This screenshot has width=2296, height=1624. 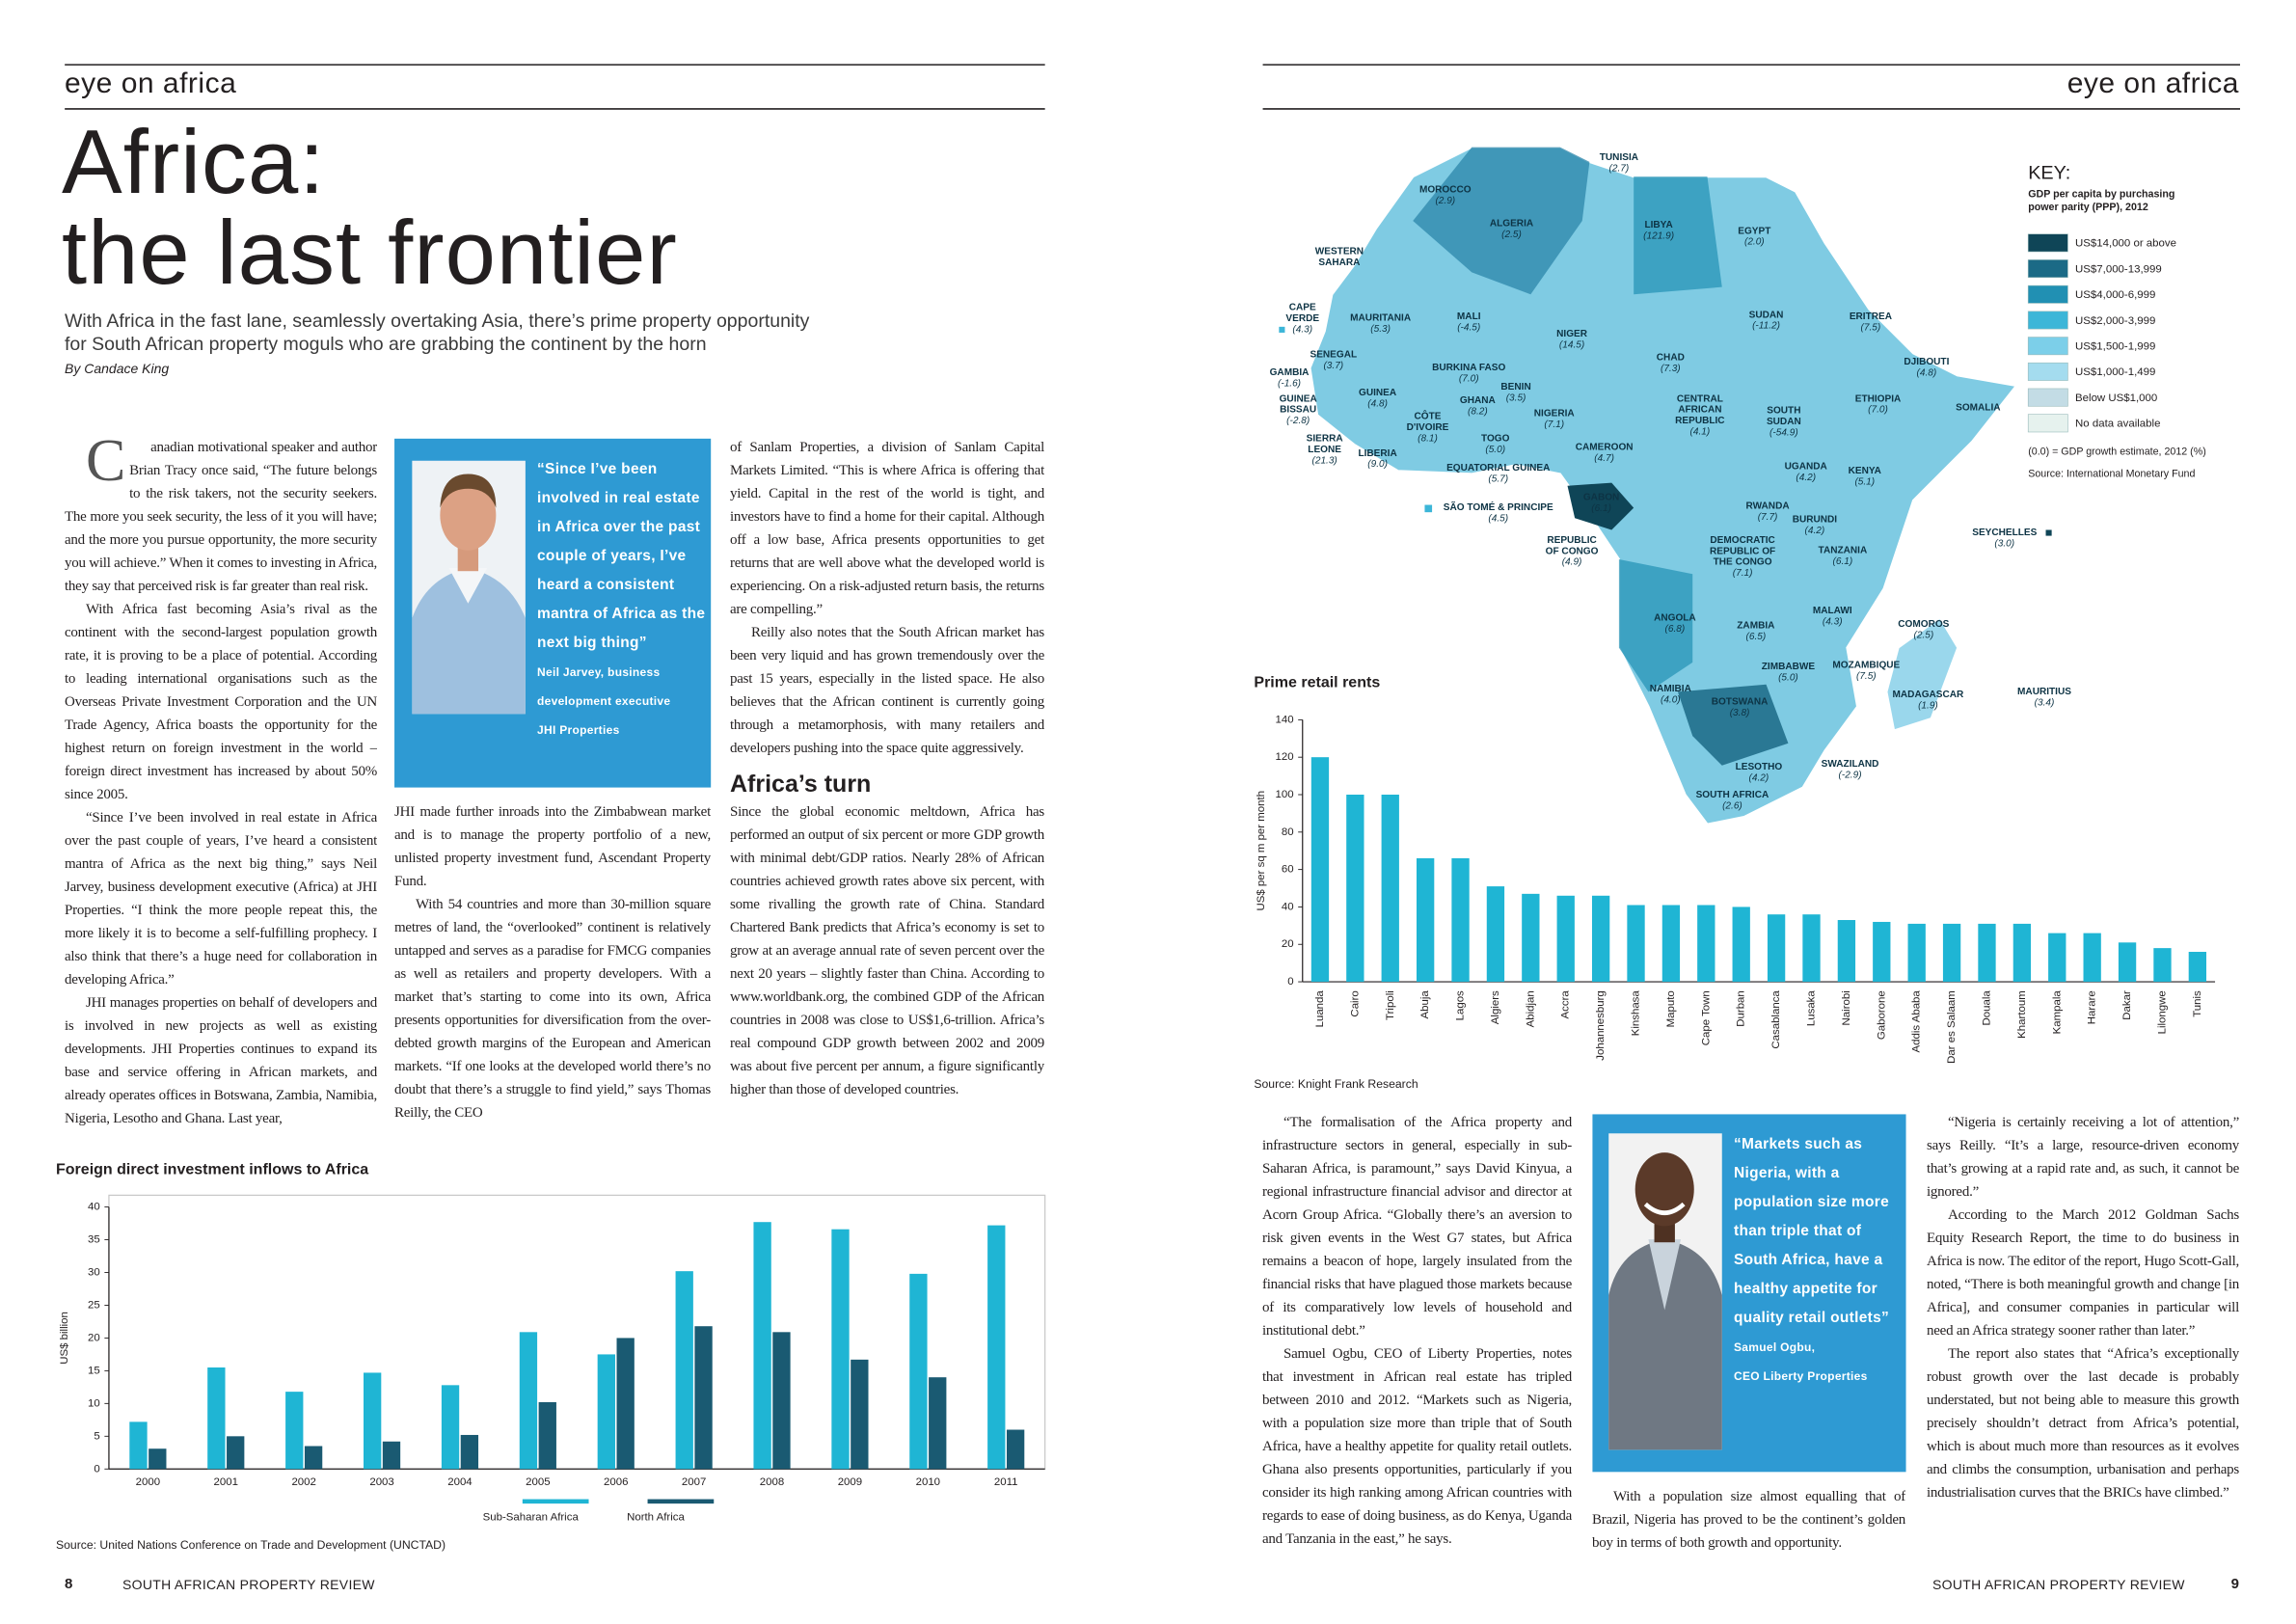 What do you see at coordinates (1498, 479) in the screenshot?
I see `region-value: (5.7)` at bounding box center [1498, 479].